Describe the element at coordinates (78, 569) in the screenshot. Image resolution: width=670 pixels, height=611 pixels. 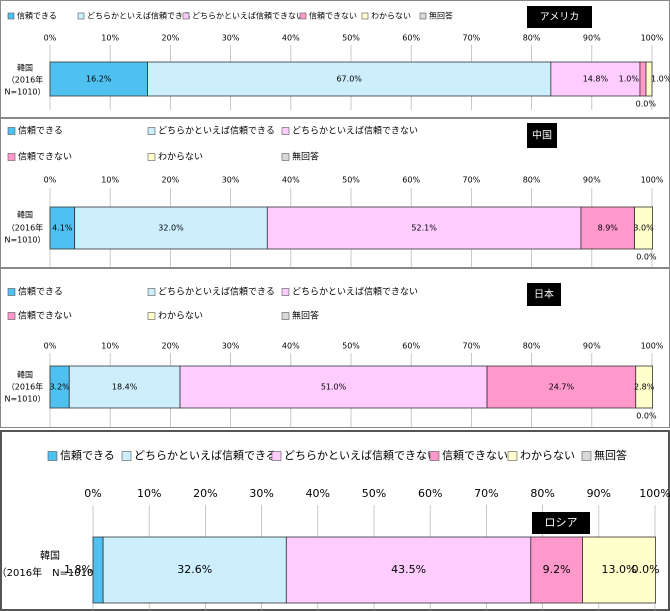
I see `value-label: 1.8%` at that location.